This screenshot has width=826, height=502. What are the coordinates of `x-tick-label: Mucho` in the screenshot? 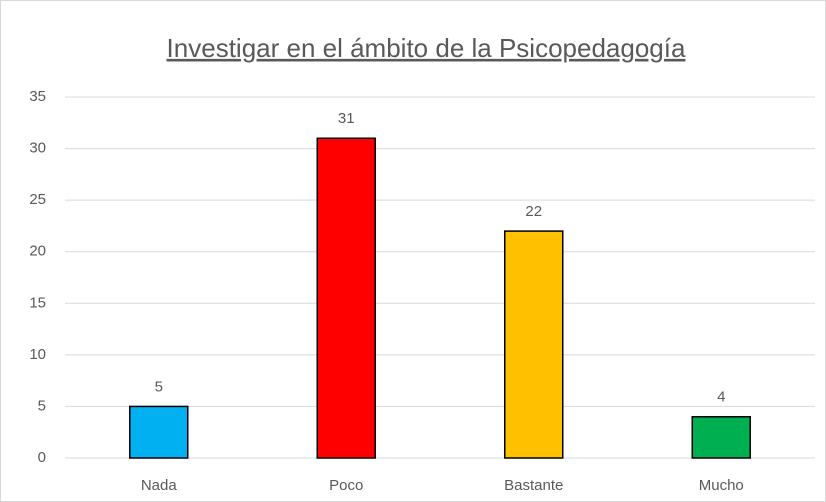 It's located at (721, 485).